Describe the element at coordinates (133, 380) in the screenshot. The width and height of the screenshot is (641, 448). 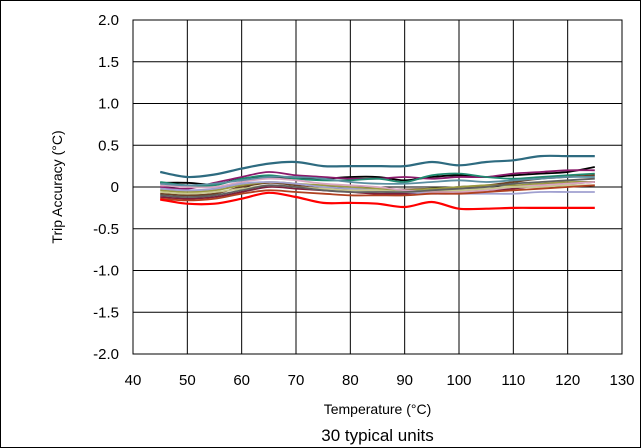
I see `x-tick-label: 40` at that location.